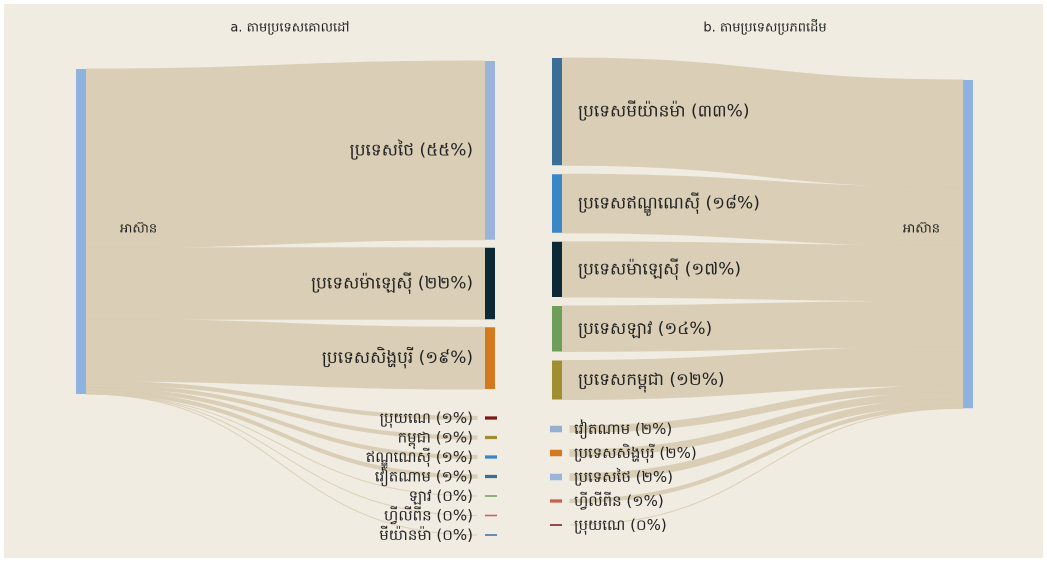 This screenshot has width=1047, height=562. Describe the element at coordinates (696, 380) in the screenshot. I see `value-label: (១២%)` at that location.